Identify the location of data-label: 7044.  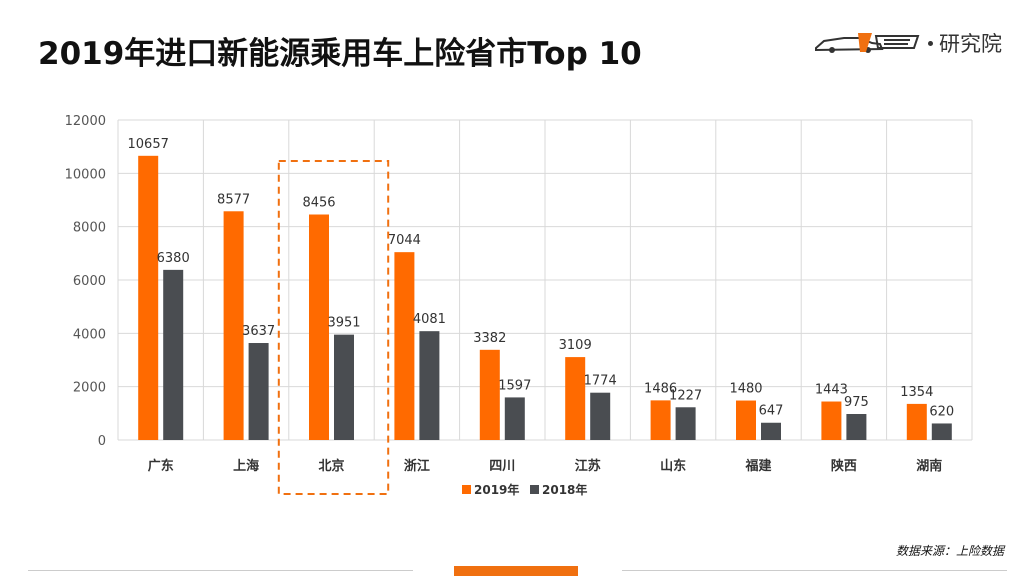
(404, 240).